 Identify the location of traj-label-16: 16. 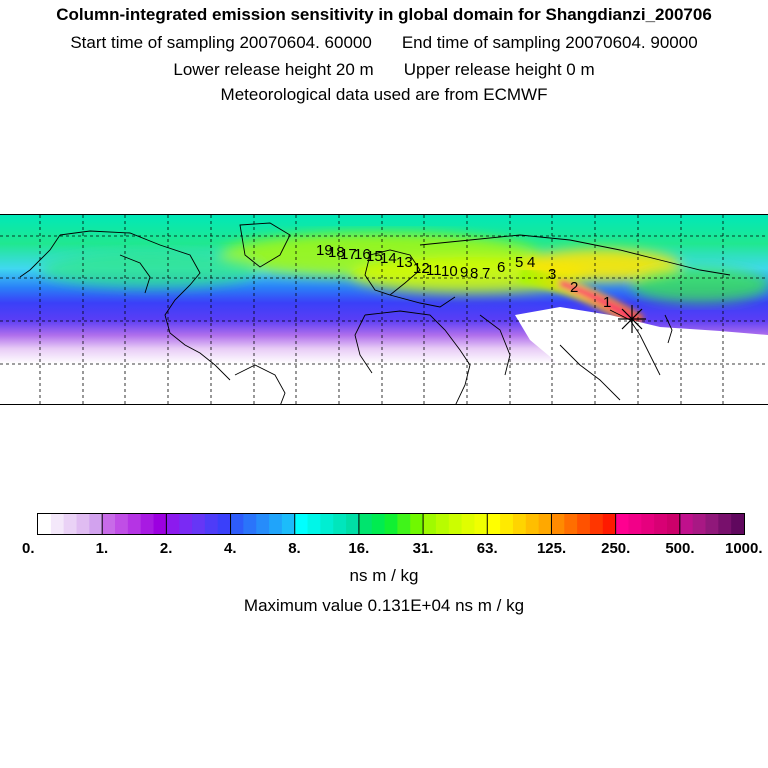
(362, 254).